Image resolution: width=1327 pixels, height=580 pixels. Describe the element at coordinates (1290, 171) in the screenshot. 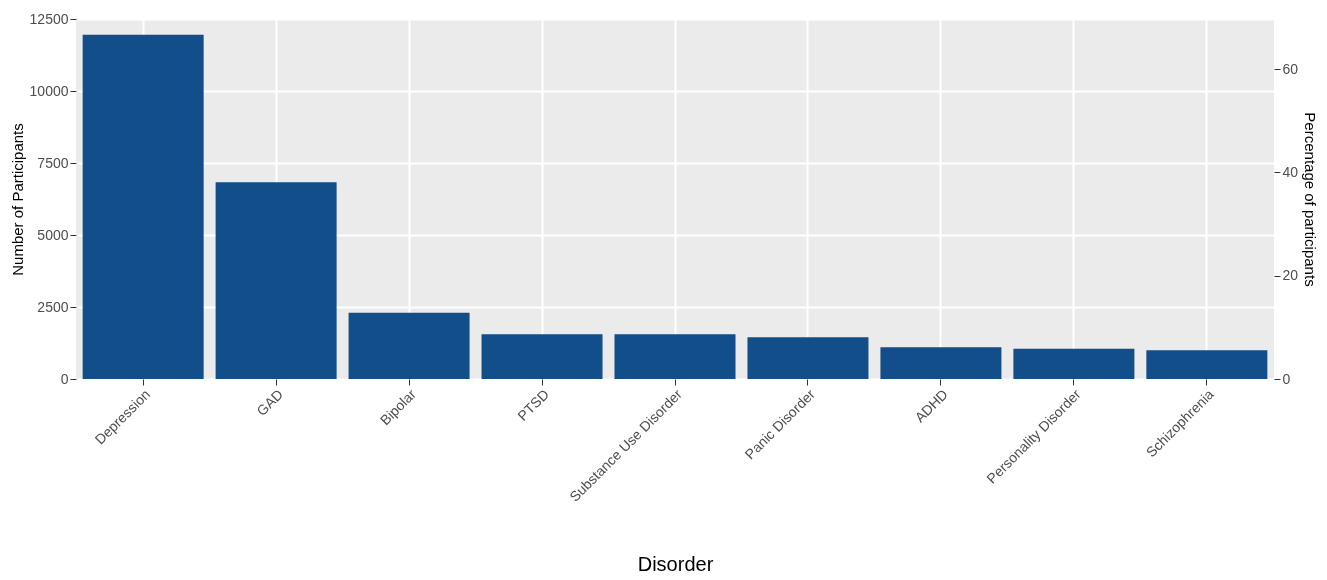

I see `y2-tick-label: 40` at that location.